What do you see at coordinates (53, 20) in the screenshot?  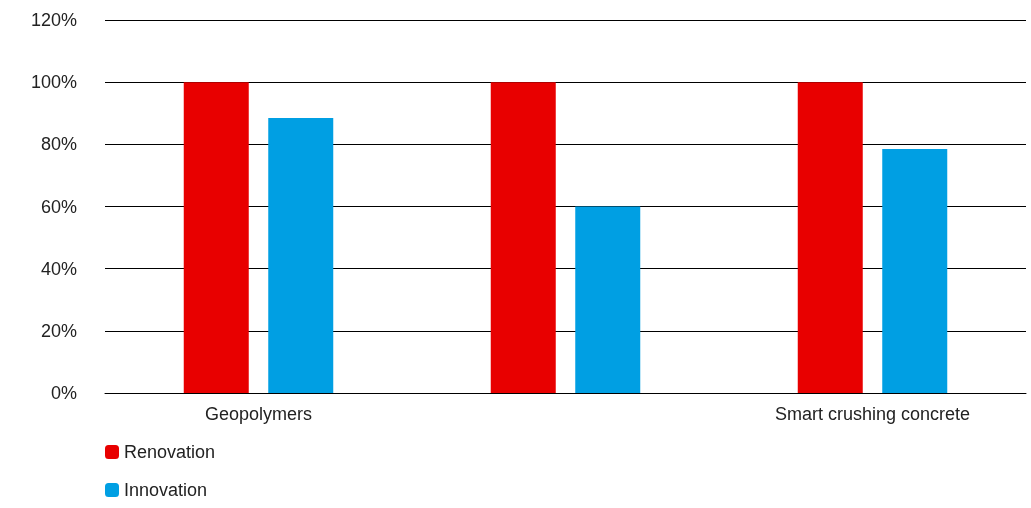 I see `y-tick-label: 120%` at bounding box center [53, 20].